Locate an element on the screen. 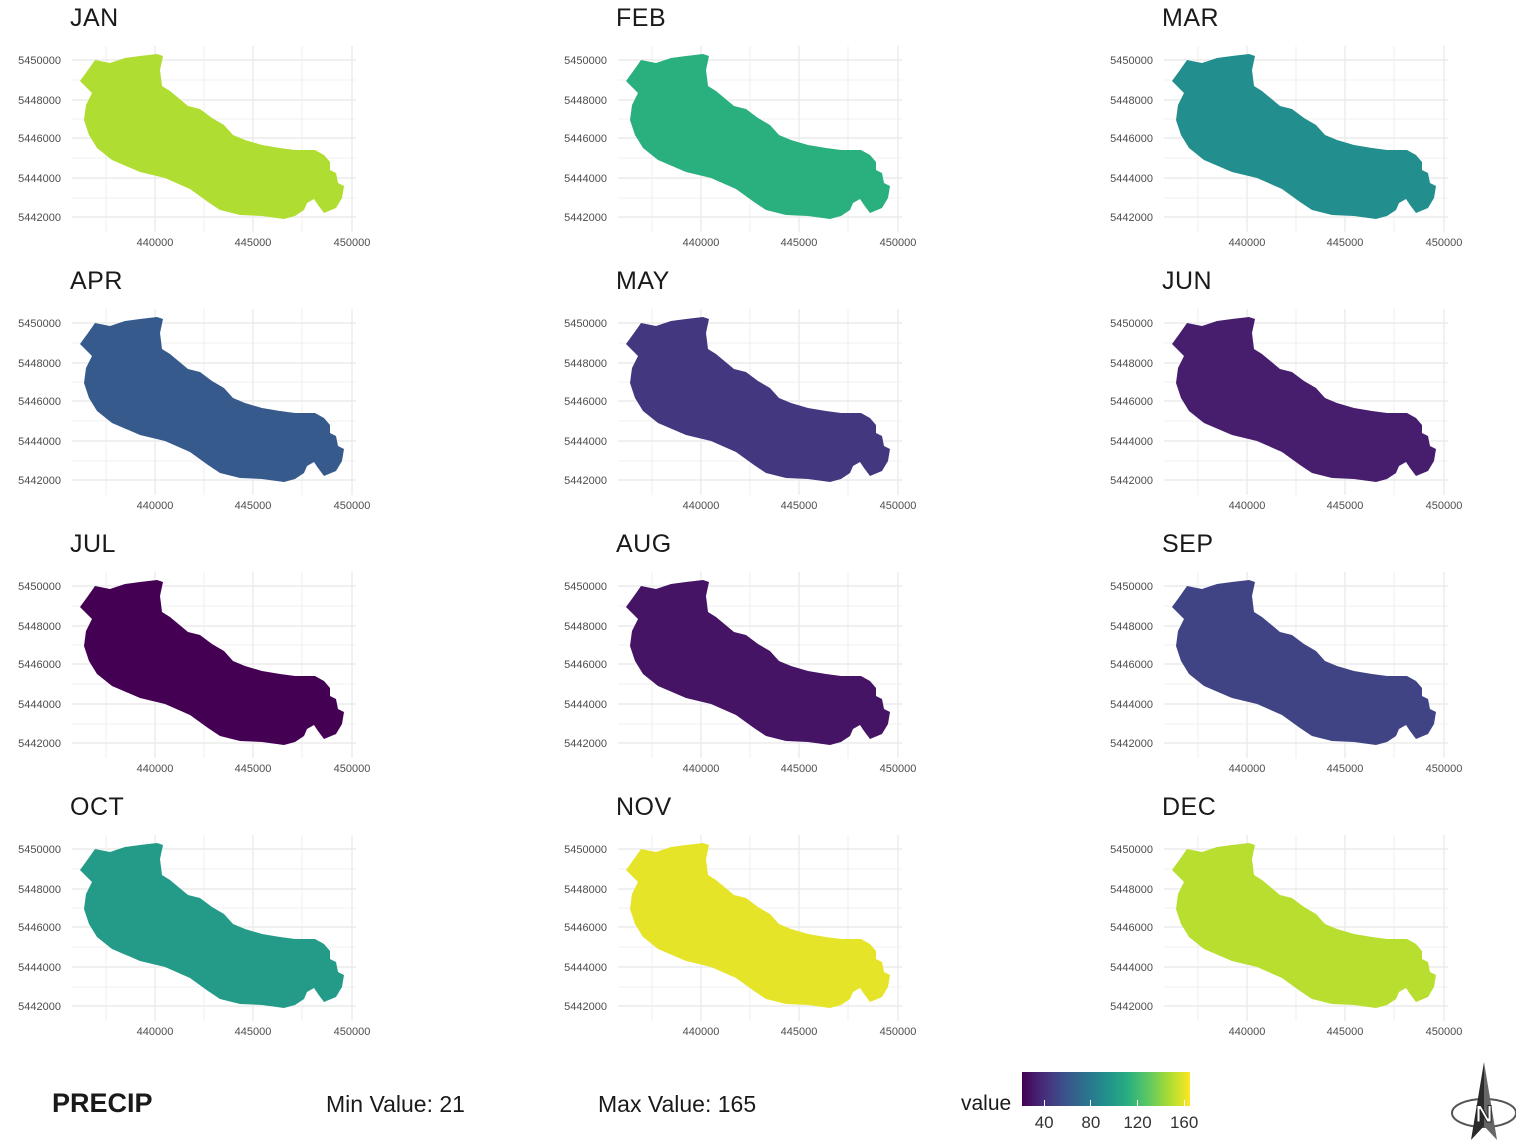 The image size is (1516, 1145). north-arrow-icon: N is located at coordinates (1483, 1101).